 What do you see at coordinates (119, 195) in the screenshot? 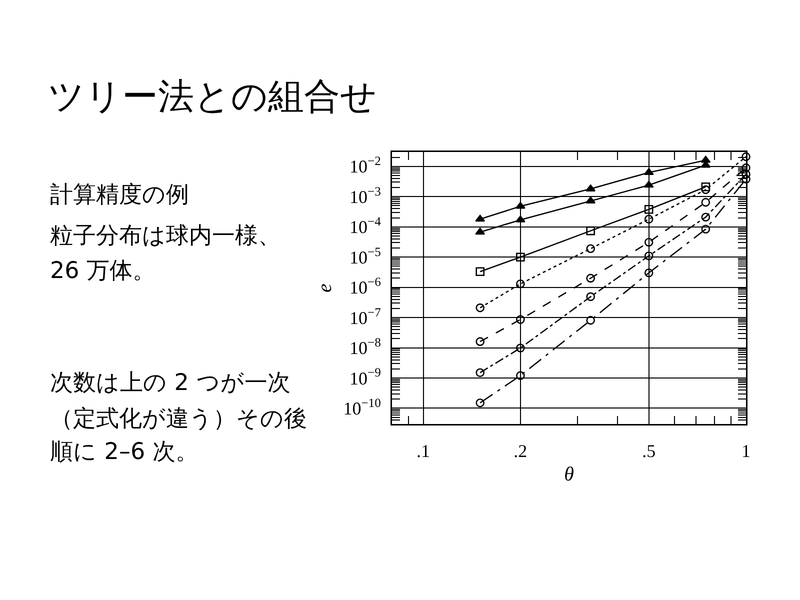
I see `text: 計算精度の例` at bounding box center [119, 195].